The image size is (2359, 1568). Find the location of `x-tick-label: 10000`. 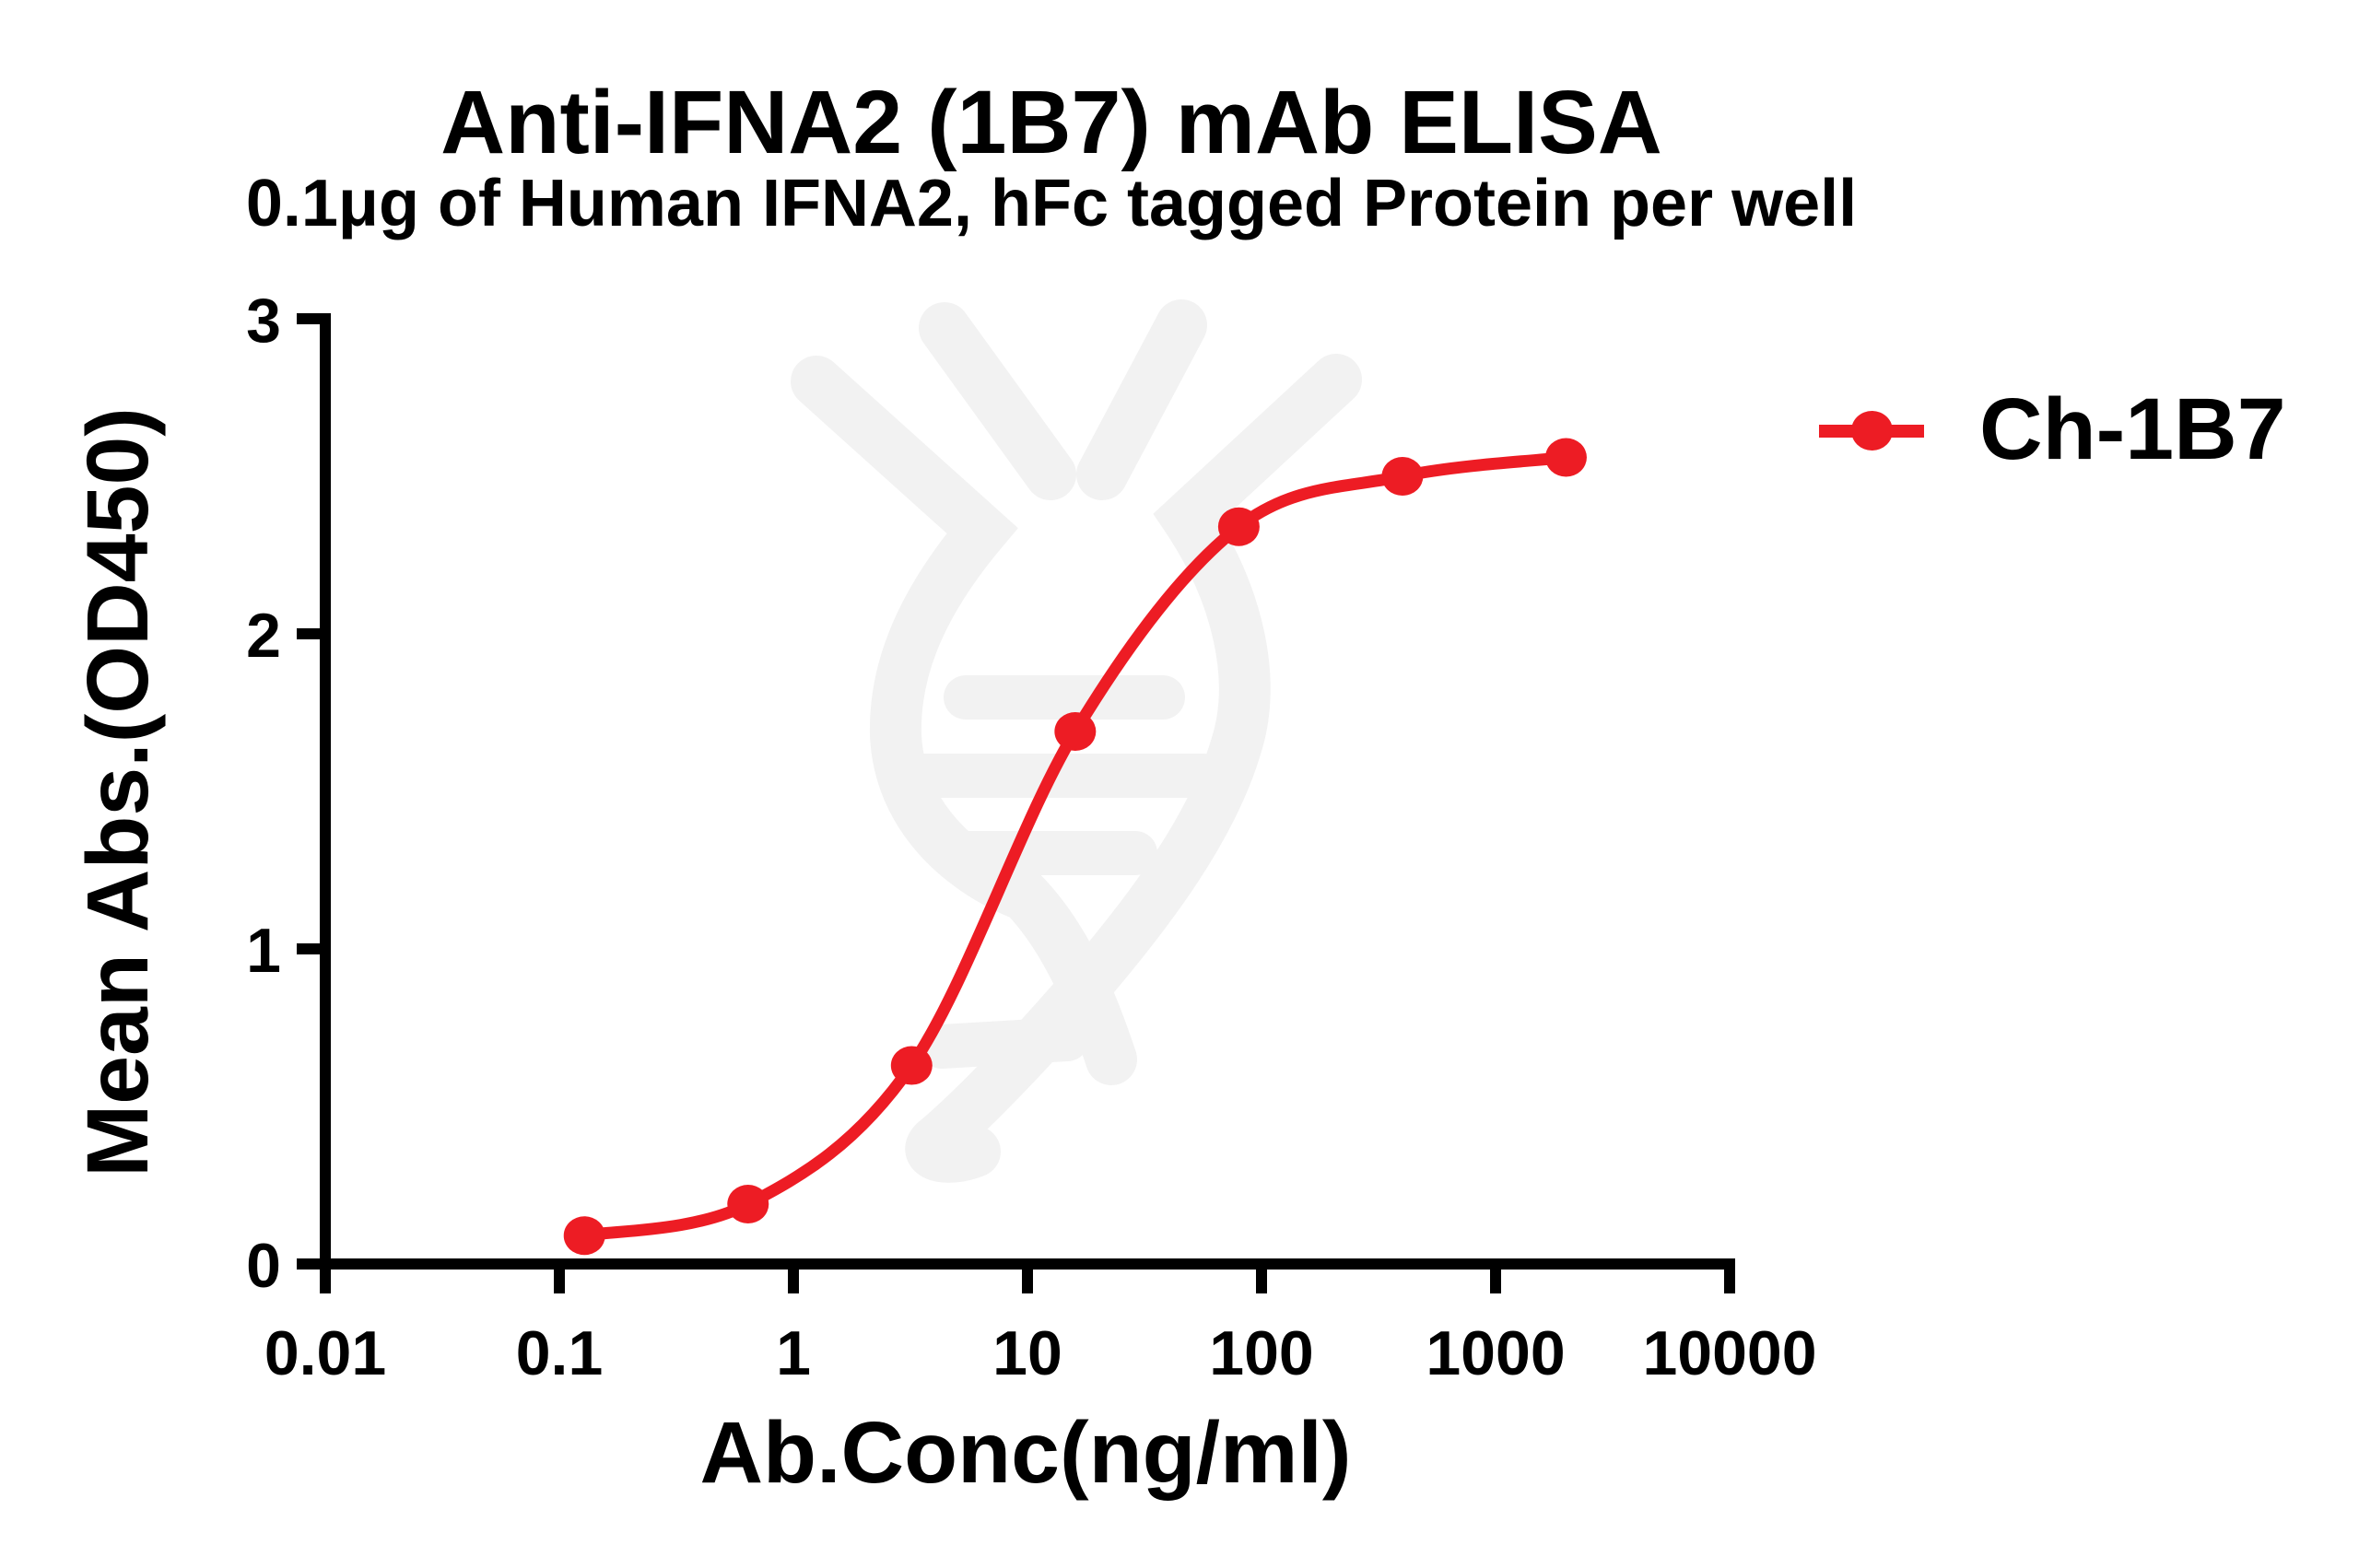

x-tick-label: 10000 is located at coordinates (1729, 1353).